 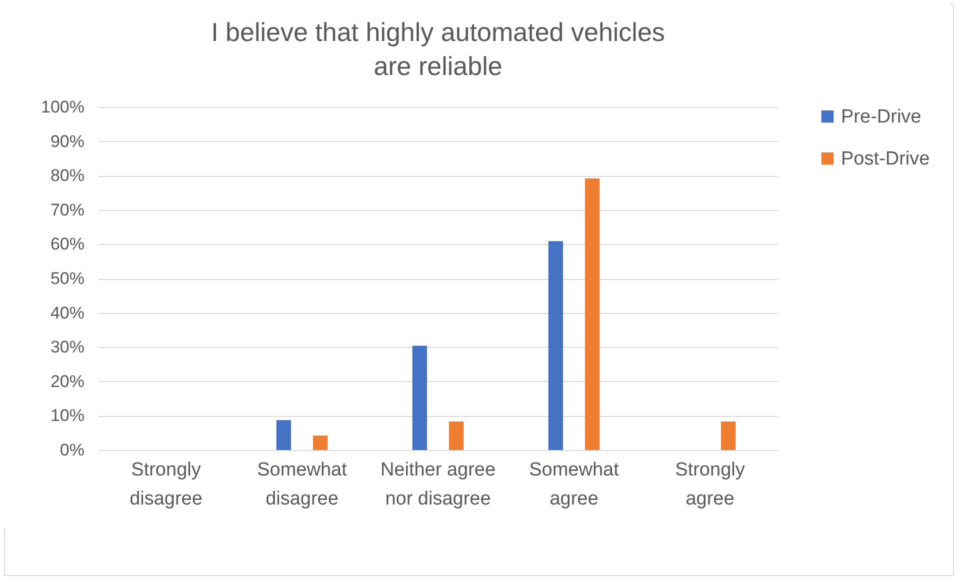 I want to click on x-tick-label: Neither agree nor disagree, so click(x=438, y=485).